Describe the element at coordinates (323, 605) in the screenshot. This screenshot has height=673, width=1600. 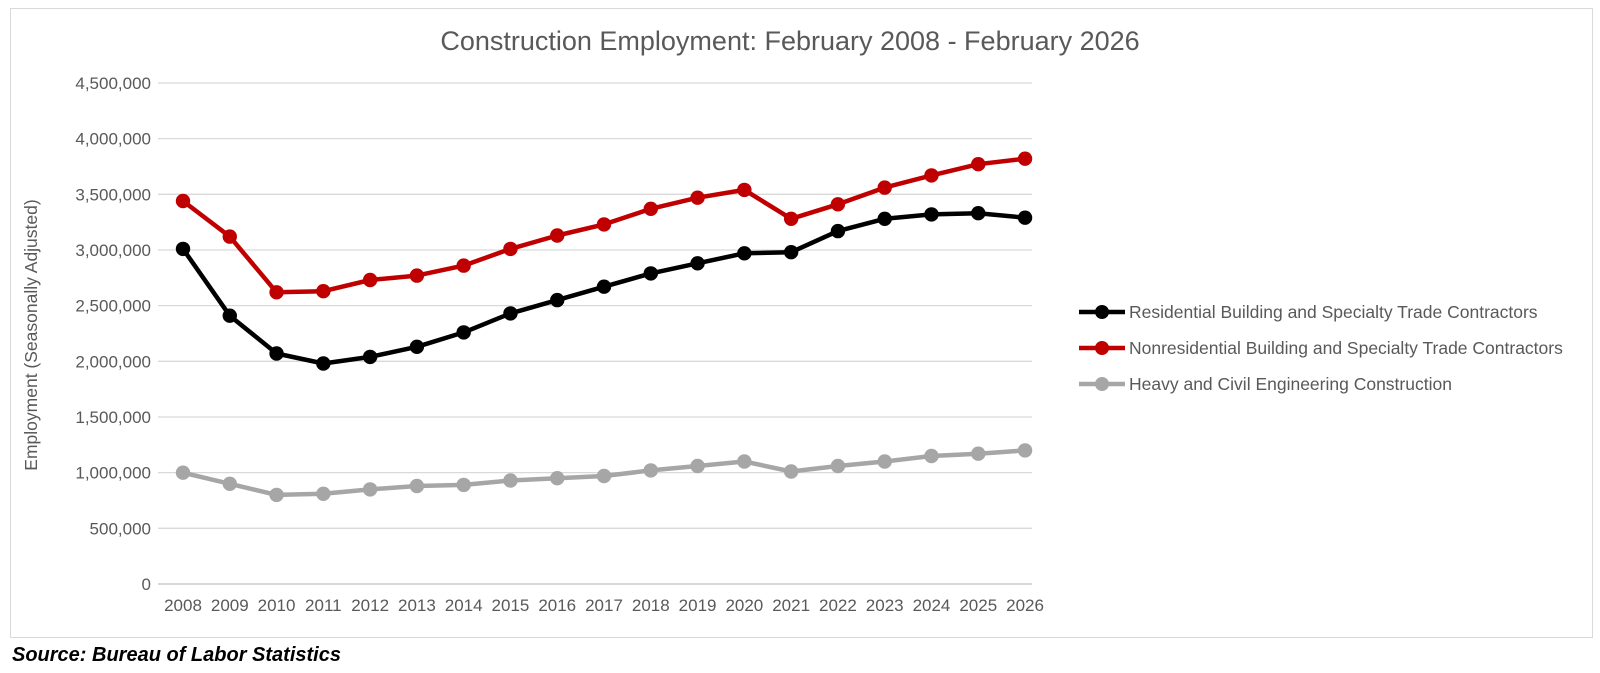
I see `x-tick-label: 2011` at that location.